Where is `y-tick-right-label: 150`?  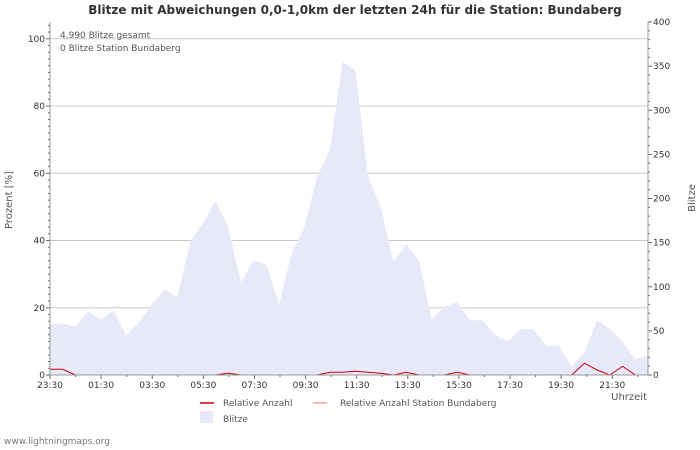 y-tick-right-label: 150 is located at coordinates (661, 244).